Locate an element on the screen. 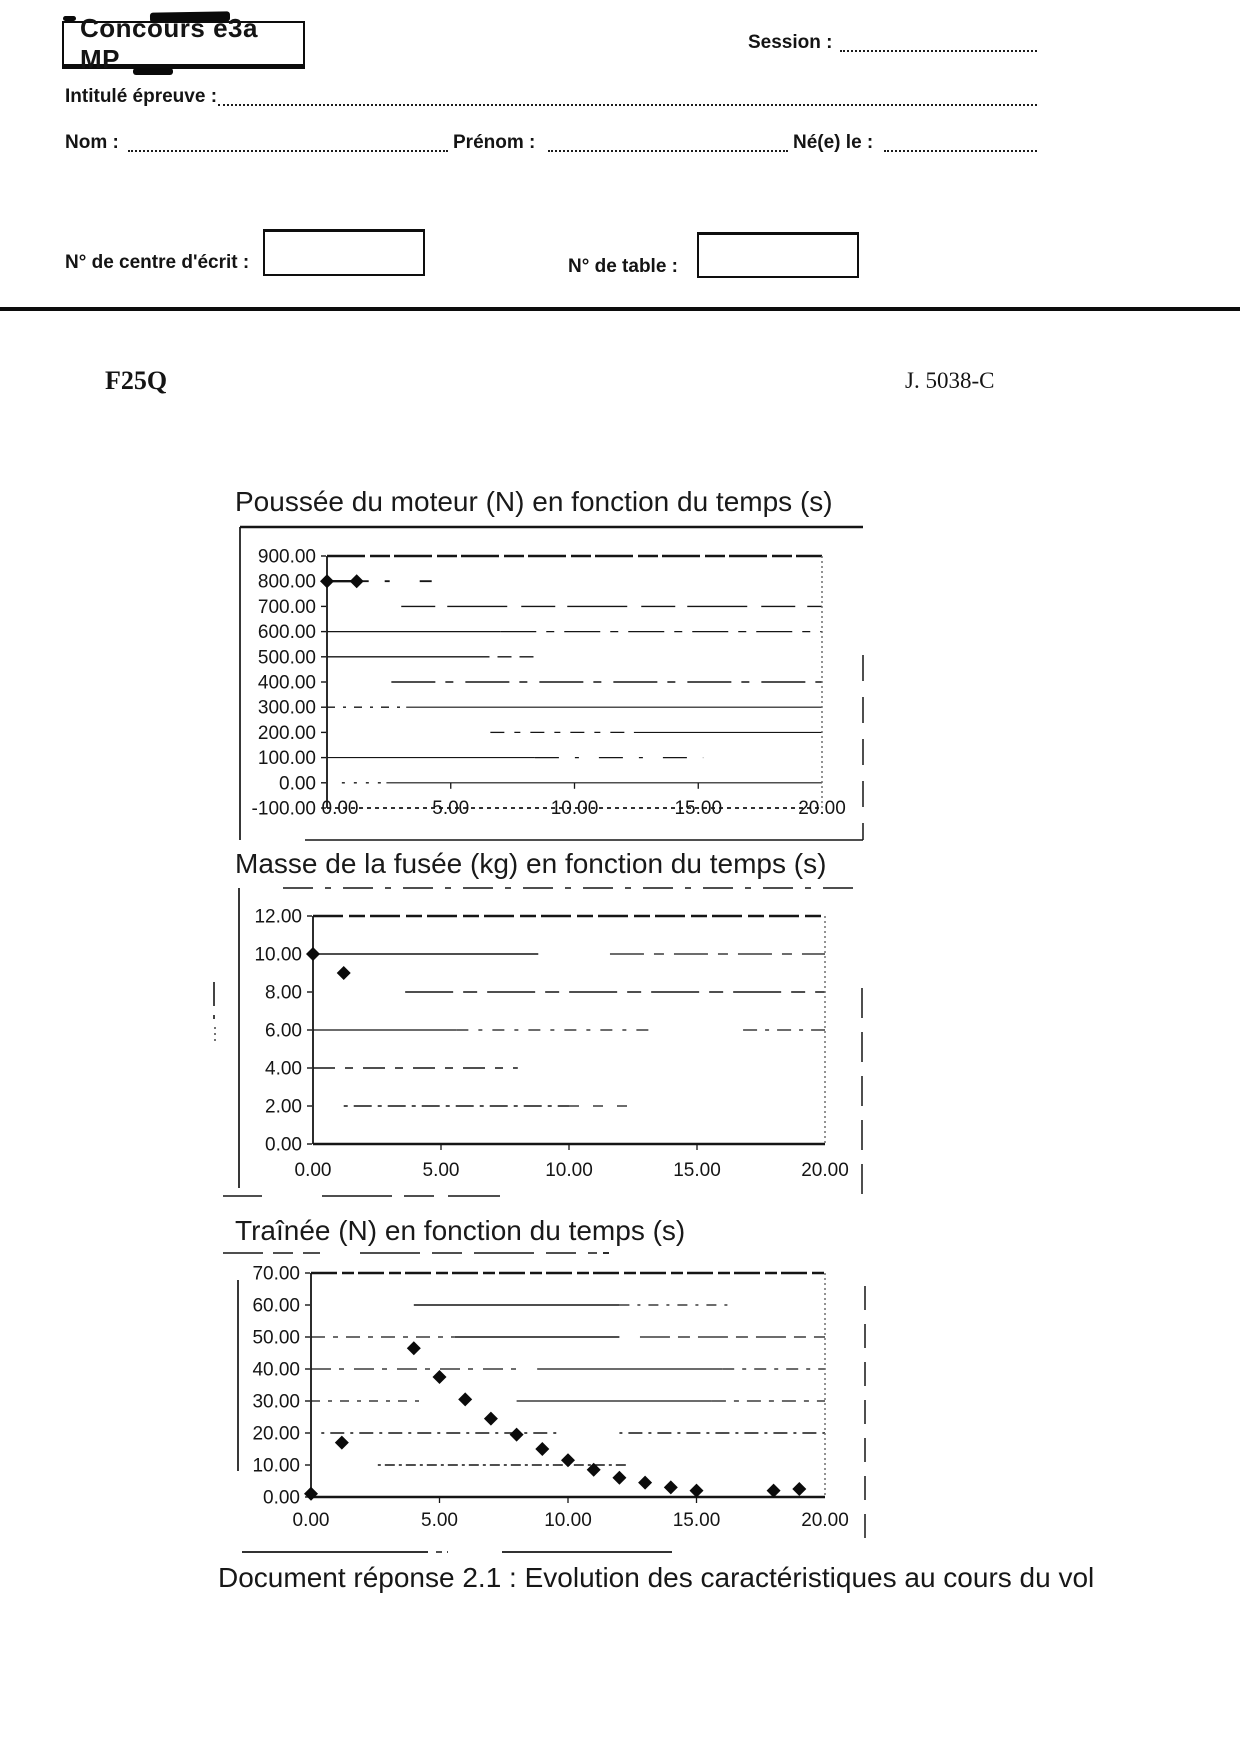  y-tick-label: 600.00 is located at coordinates (287, 632).